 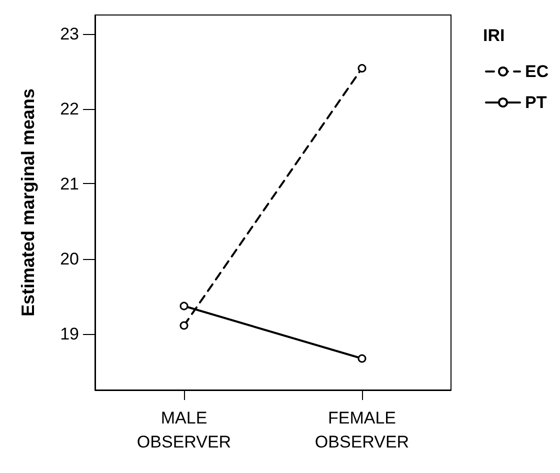 What do you see at coordinates (184, 430) in the screenshot?
I see `x-tick-label: MALE OBSERVER` at bounding box center [184, 430].